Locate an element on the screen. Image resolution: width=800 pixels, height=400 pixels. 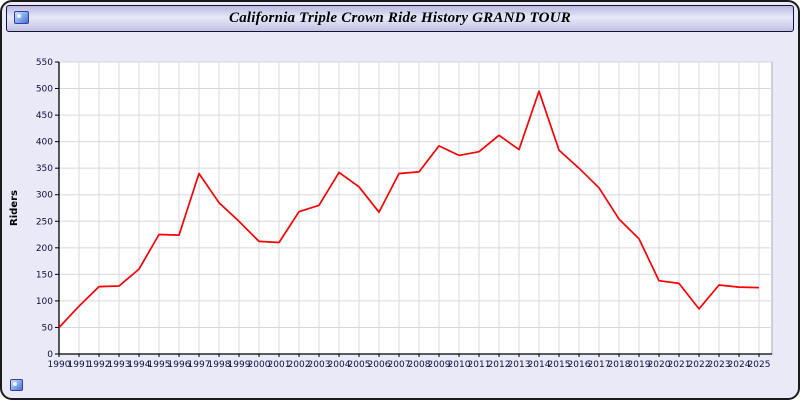
x-tick-label: 2019 is located at coordinates (639, 365).